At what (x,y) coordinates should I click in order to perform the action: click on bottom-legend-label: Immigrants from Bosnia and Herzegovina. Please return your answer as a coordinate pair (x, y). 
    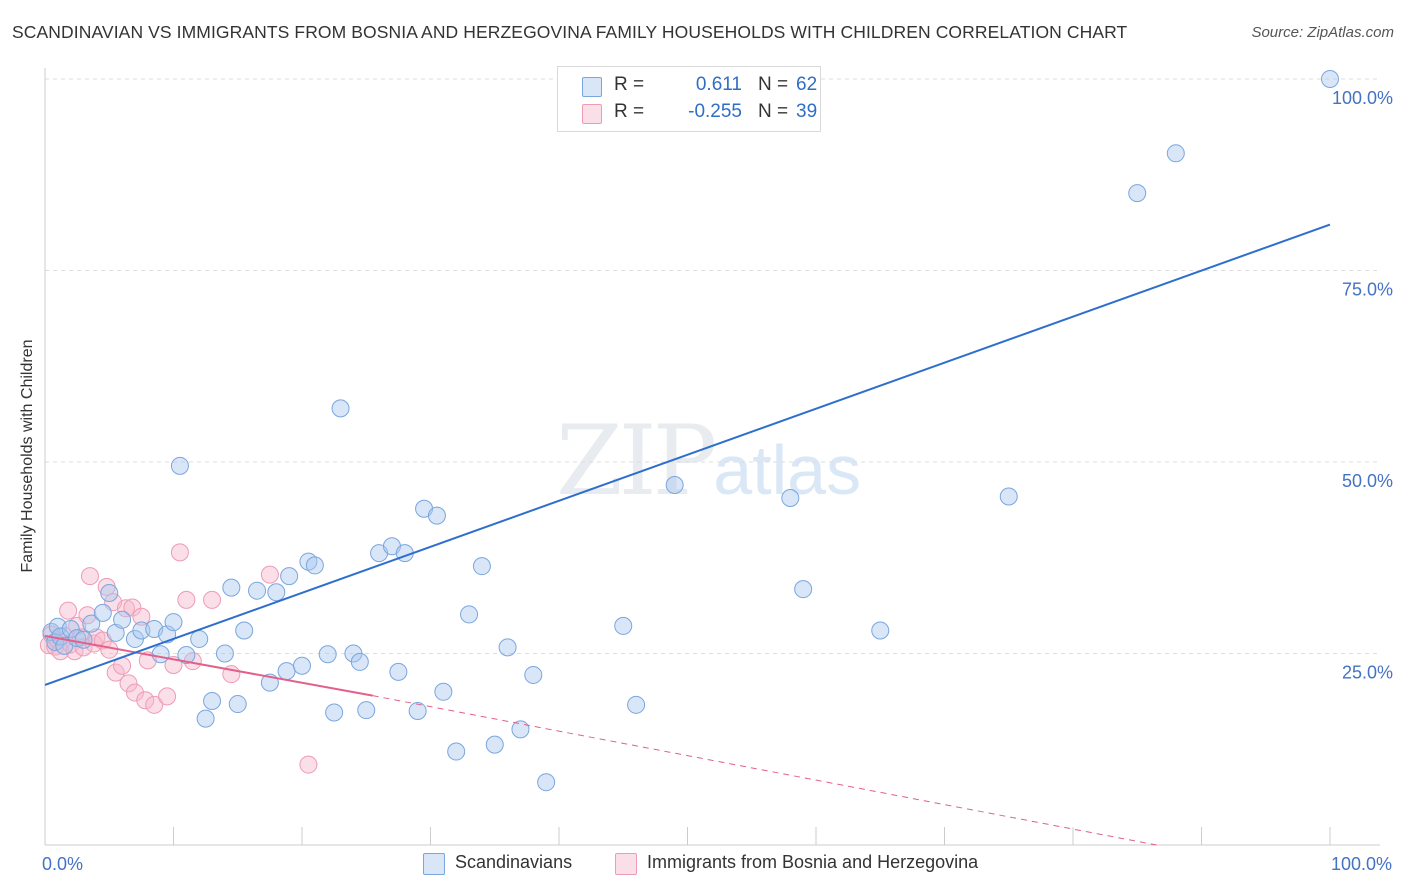
    Looking at the image, I should click on (813, 862).